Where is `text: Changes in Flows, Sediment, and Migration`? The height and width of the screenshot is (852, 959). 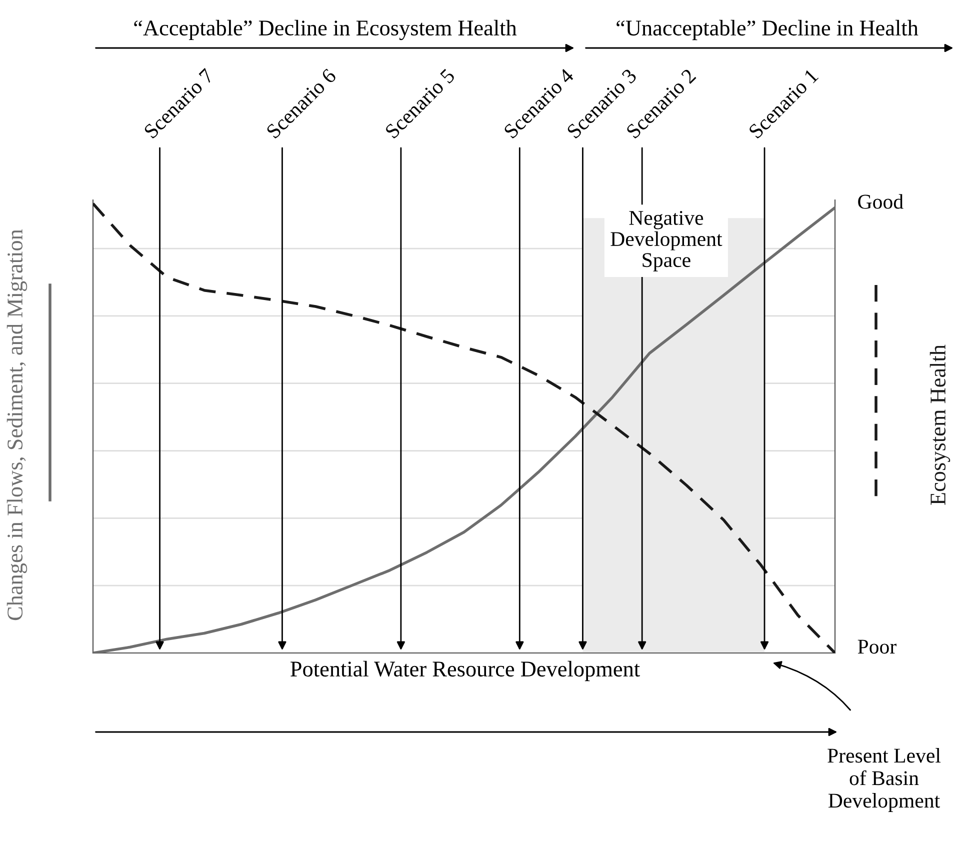
text: Changes in Flows, Sediment, and Migration is located at coordinates (17, 424).